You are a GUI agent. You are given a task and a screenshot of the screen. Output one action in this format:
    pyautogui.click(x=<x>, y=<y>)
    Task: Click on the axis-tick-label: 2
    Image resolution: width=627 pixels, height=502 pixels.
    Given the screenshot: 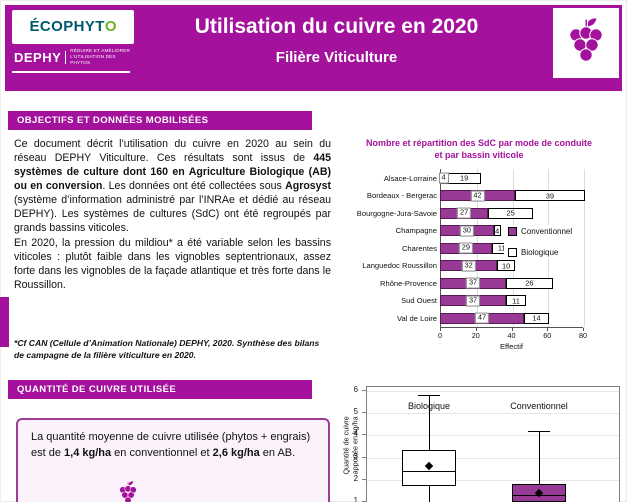 What is the action you would take?
    pyautogui.click(x=355, y=478)
    